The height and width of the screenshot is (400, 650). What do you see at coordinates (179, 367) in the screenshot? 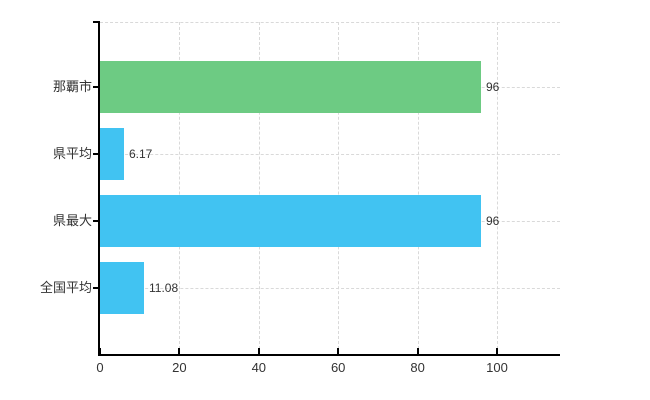
I see `x-tick-label: 20` at bounding box center [179, 367].